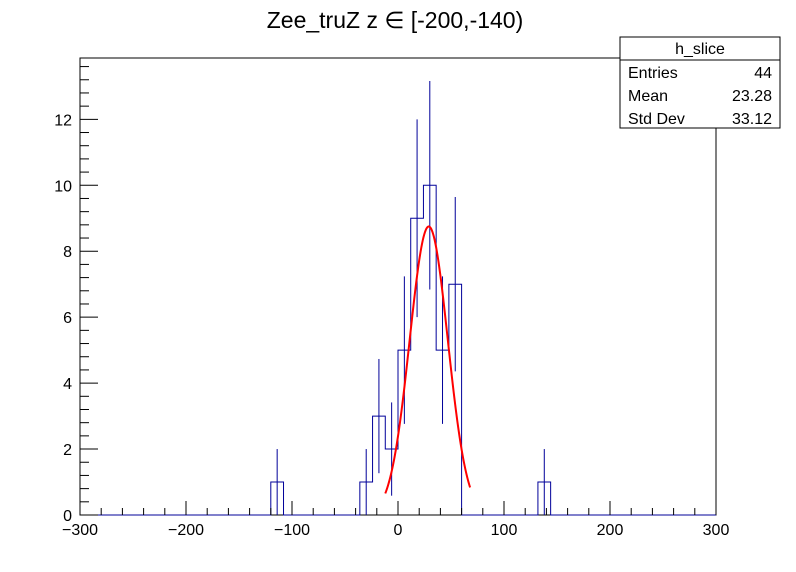 The width and height of the screenshot is (796, 572). I want to click on stats-box-title: h_slice, so click(700, 49).